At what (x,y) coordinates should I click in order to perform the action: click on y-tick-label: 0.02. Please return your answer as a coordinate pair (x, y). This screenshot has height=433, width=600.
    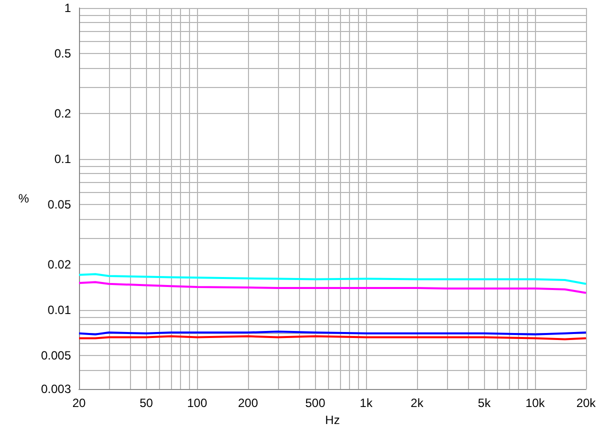
    Looking at the image, I should click on (60, 265).